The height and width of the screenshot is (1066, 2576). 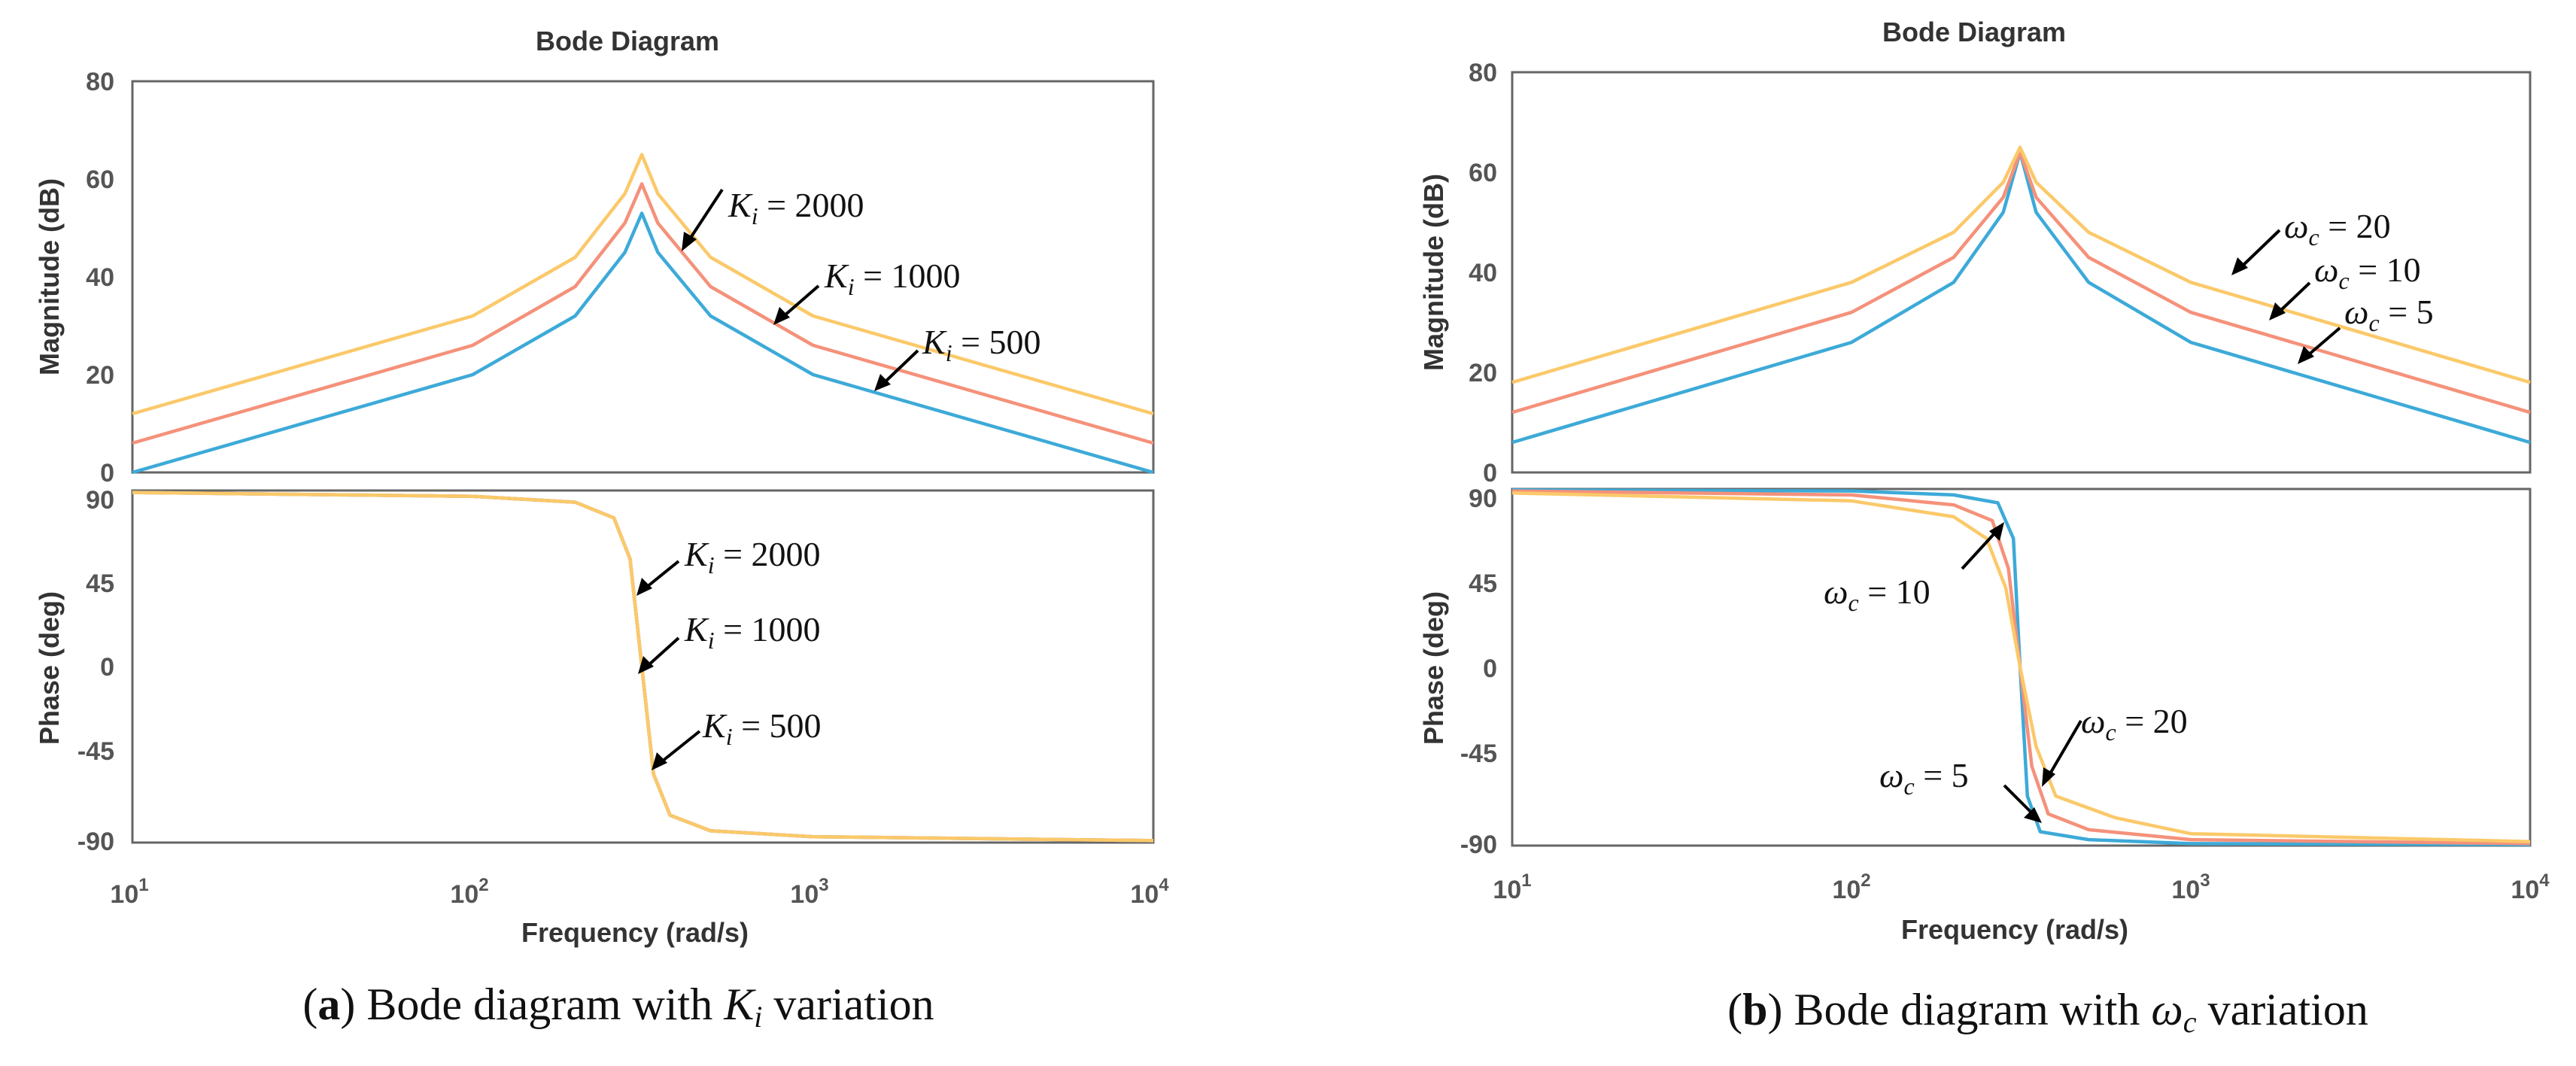 I want to click on panel-a-phase-ytick: -45, so click(x=96, y=752).